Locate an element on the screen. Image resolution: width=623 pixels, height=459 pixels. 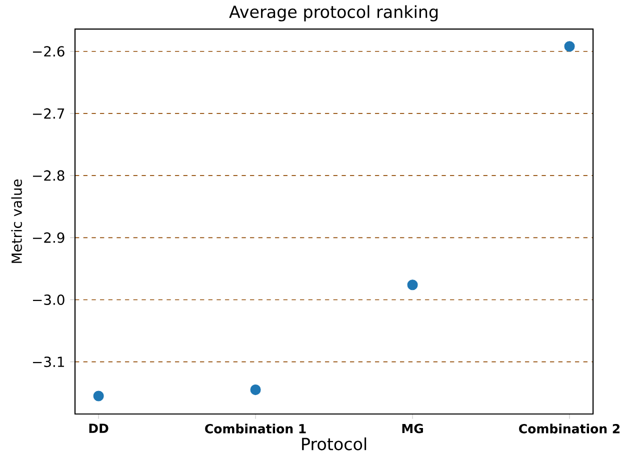
y-tick-label: −2.9 is located at coordinates (48, 237).